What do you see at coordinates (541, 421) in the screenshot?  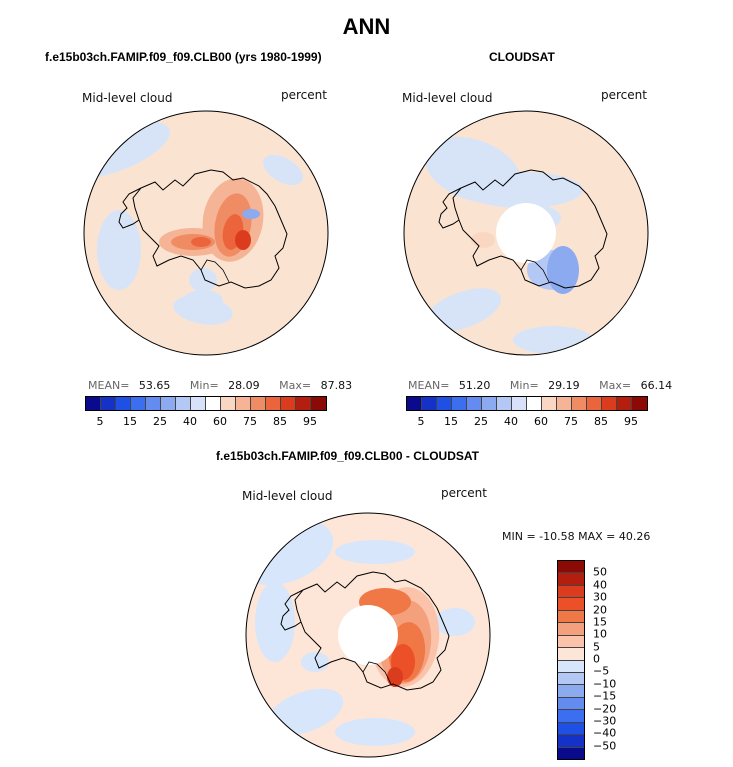 I see `colorbar-tick-label: 60` at bounding box center [541, 421].